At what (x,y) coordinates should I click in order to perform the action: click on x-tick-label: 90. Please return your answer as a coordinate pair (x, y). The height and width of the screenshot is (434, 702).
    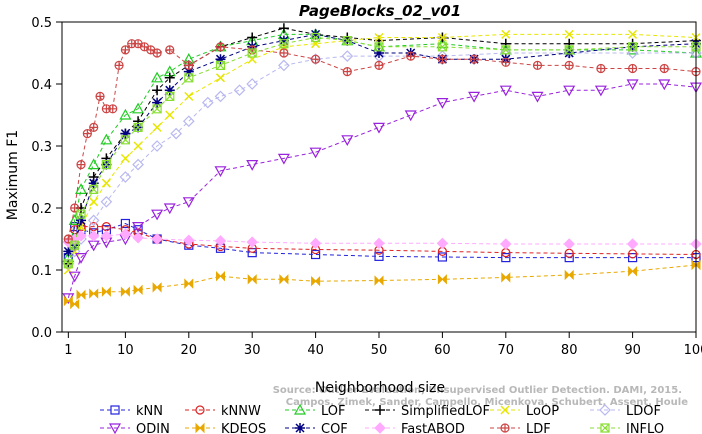
    Looking at the image, I should click on (632, 350).